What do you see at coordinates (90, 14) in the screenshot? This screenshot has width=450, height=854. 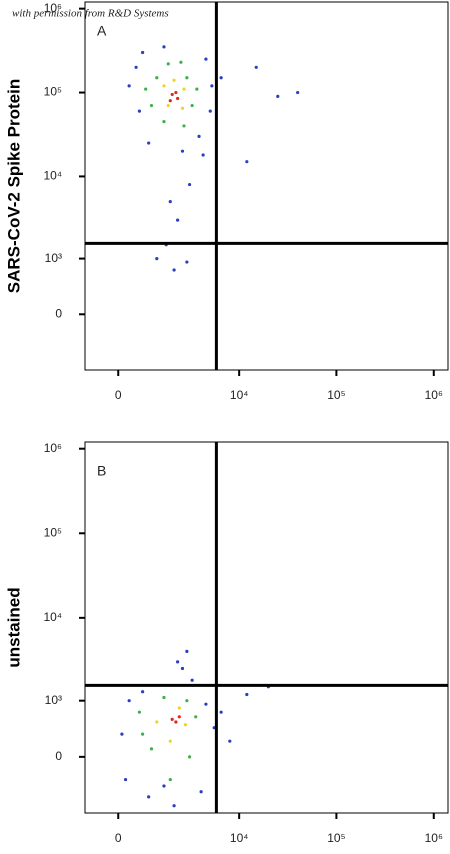 I see `watermark: with permission from R&D Systems` at bounding box center [90, 14].